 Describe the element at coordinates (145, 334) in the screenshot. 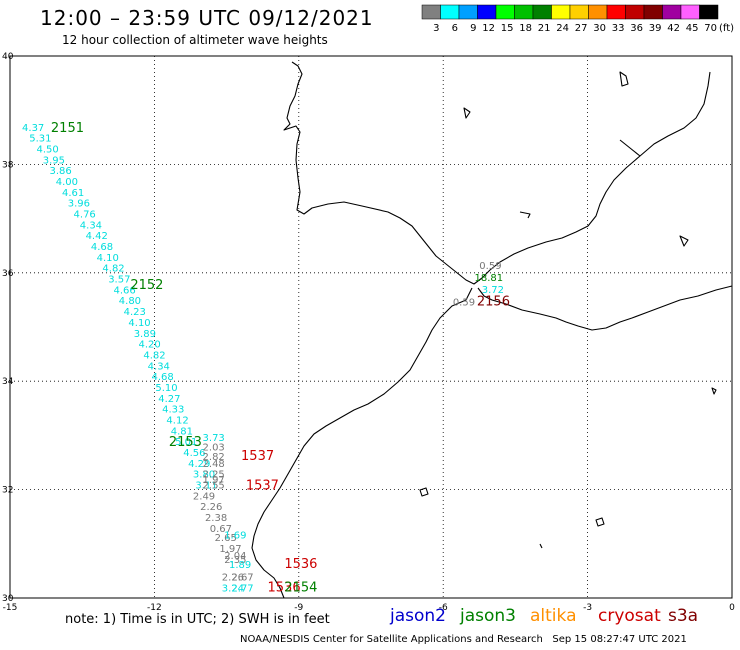

I see `swh-value: 3.89` at that location.